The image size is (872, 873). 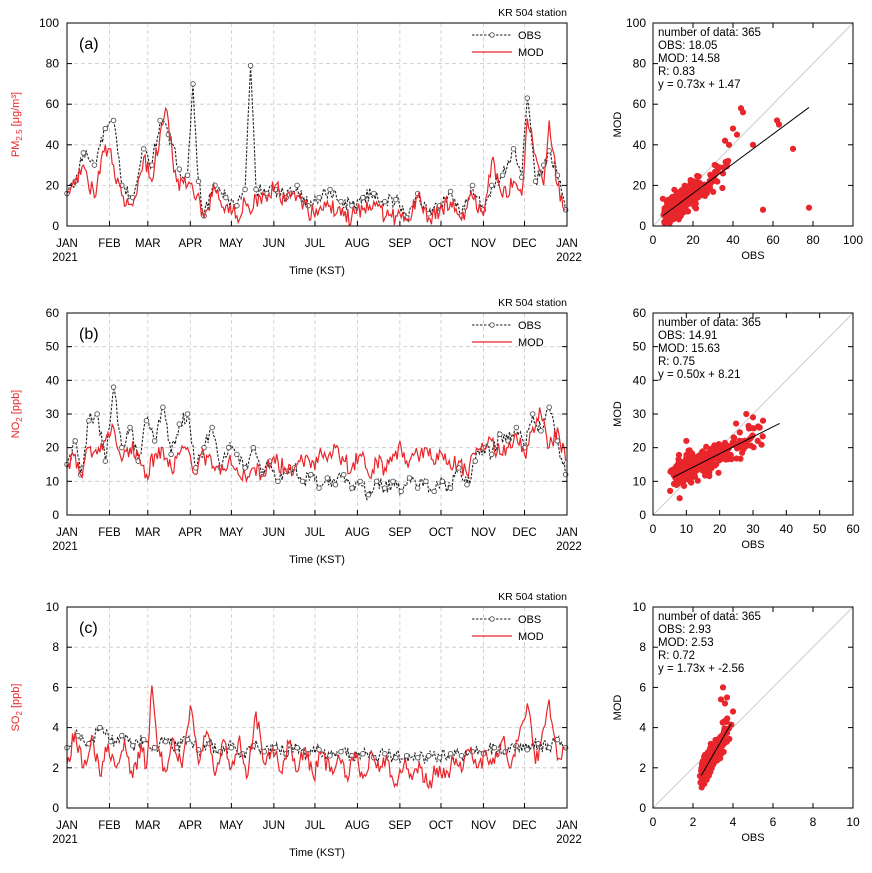 What do you see at coordinates (55, 687) in the screenshot?
I see `y-tick-label: 6` at bounding box center [55, 687].